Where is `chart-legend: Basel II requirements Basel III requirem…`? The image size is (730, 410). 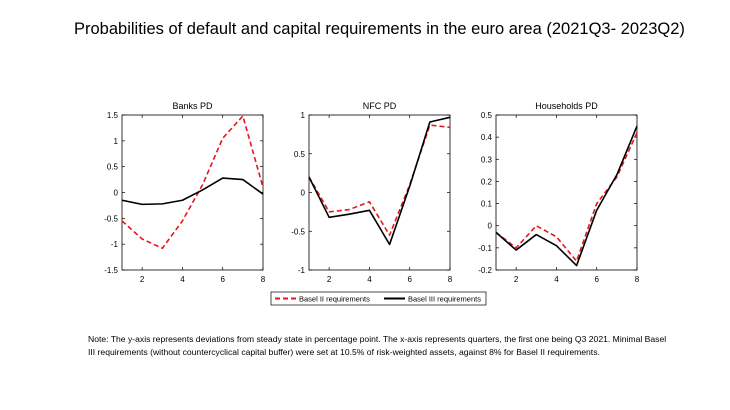
chart-legend: Basel II requirements Basel III requirem… is located at coordinates (378, 298).